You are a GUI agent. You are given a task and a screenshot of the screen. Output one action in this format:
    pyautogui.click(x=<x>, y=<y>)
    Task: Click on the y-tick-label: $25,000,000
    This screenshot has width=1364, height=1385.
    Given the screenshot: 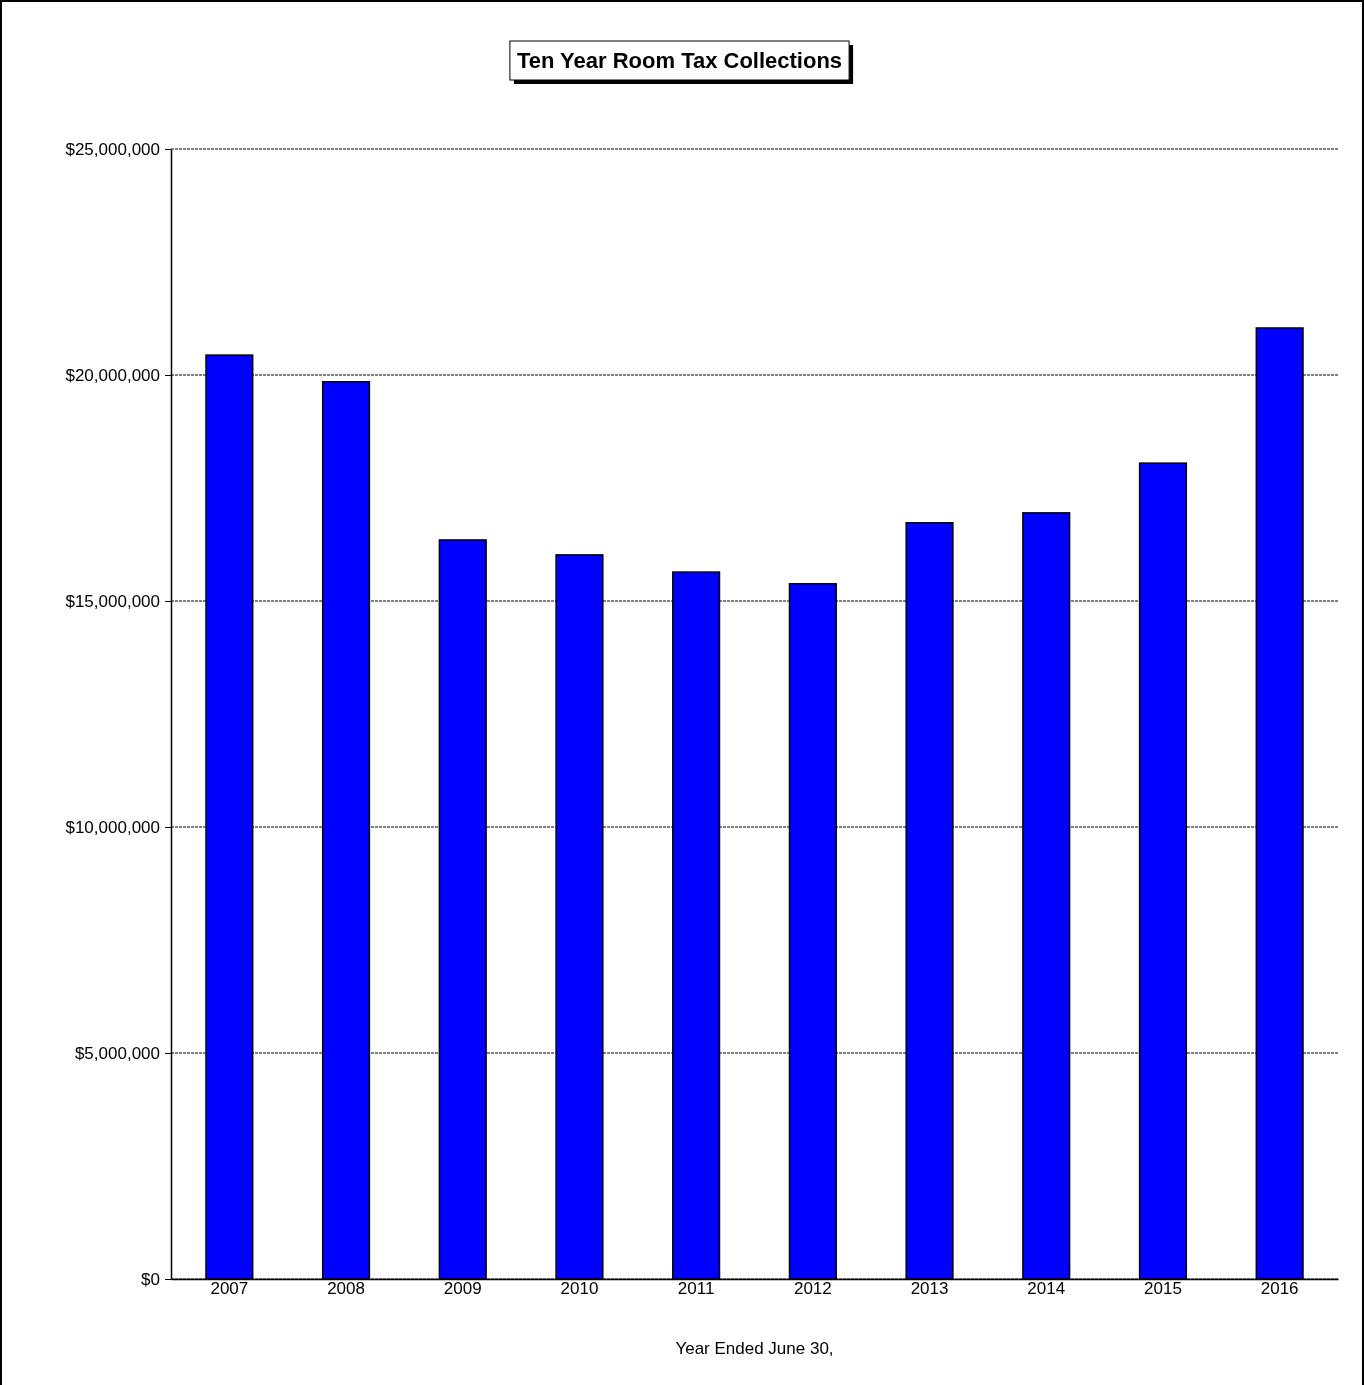 What is the action you would take?
    pyautogui.click(x=112, y=149)
    